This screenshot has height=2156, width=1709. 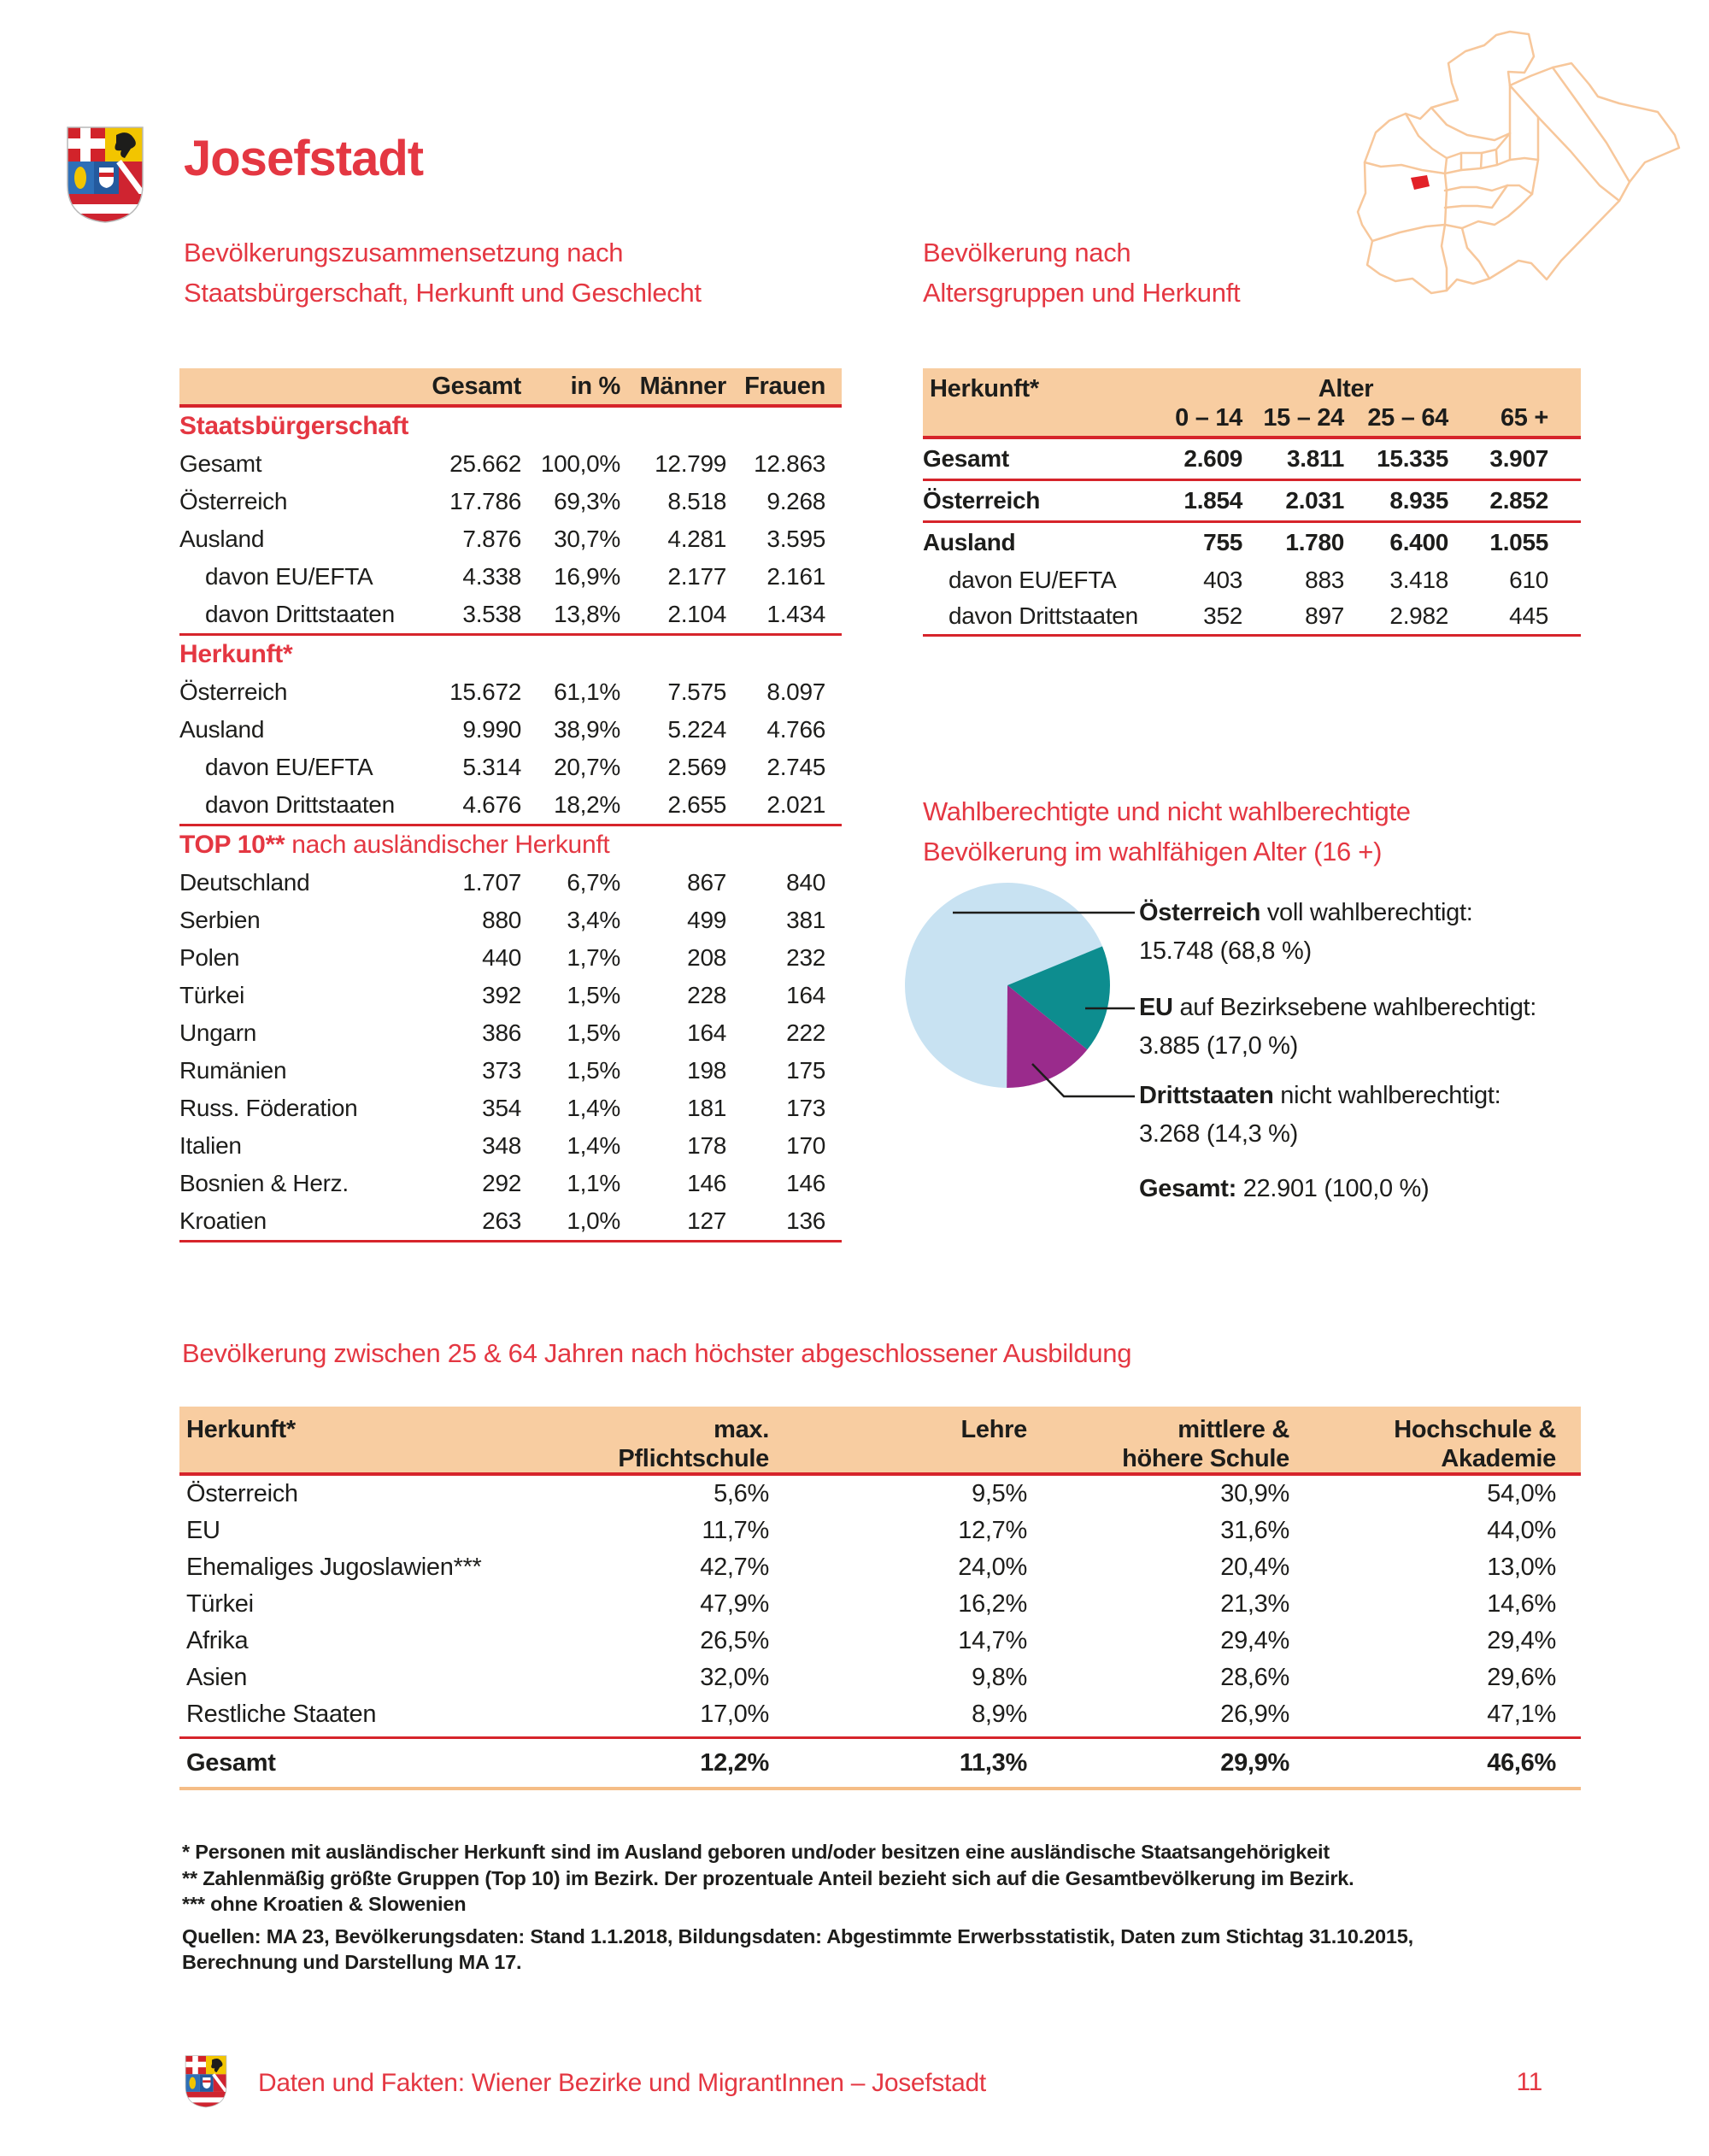 What do you see at coordinates (1156, 1007) in the screenshot?
I see `pie-label-name: EU` at bounding box center [1156, 1007].